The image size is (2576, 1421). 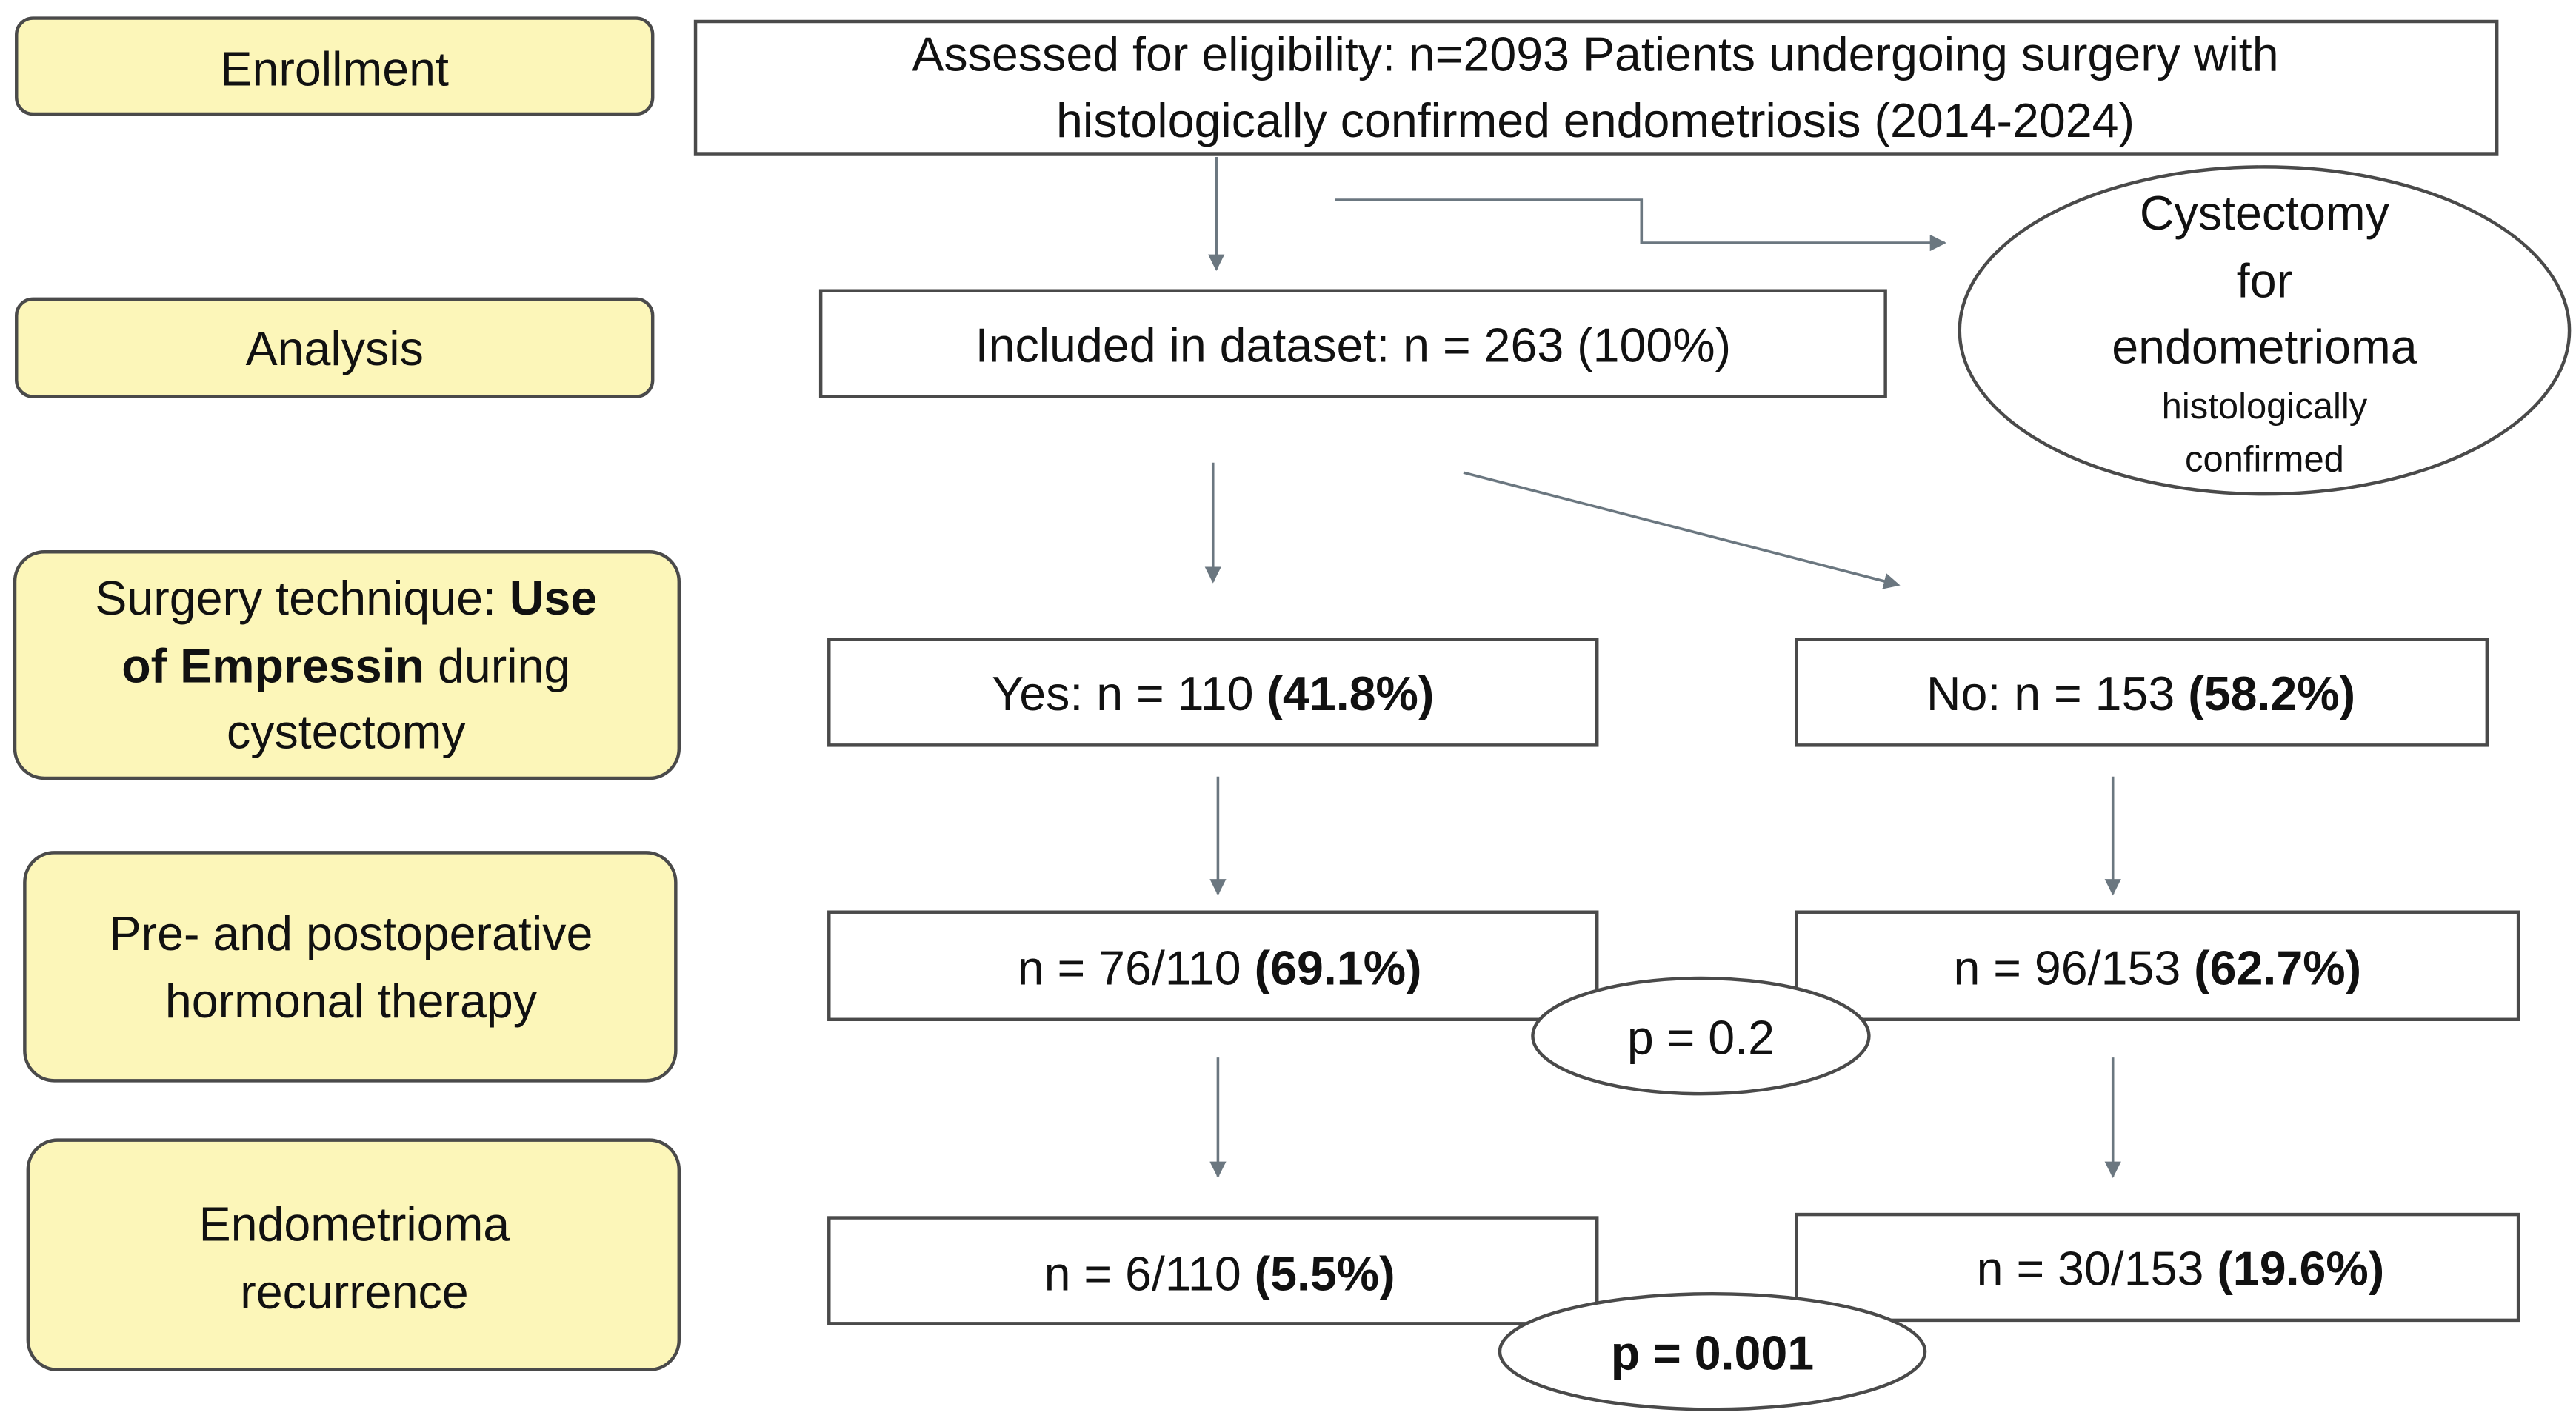 What do you see at coordinates (1338, 968) in the screenshot?
I see `text-part: (69.1%)` at bounding box center [1338, 968].